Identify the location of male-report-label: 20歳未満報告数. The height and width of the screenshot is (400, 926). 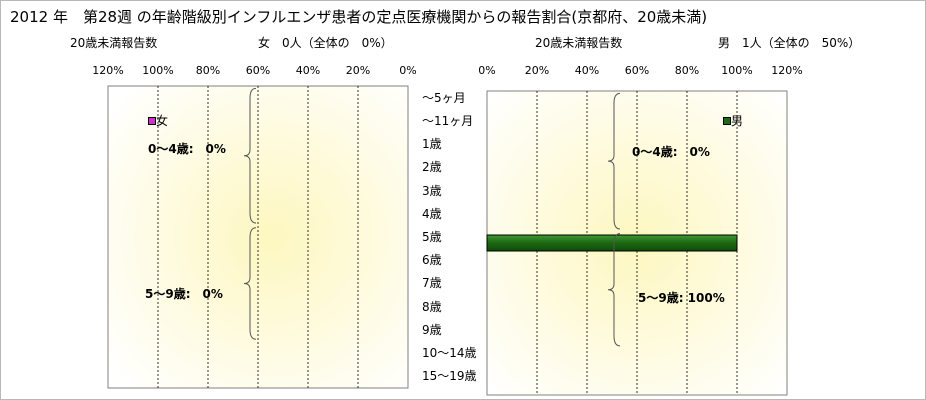
(579, 43).